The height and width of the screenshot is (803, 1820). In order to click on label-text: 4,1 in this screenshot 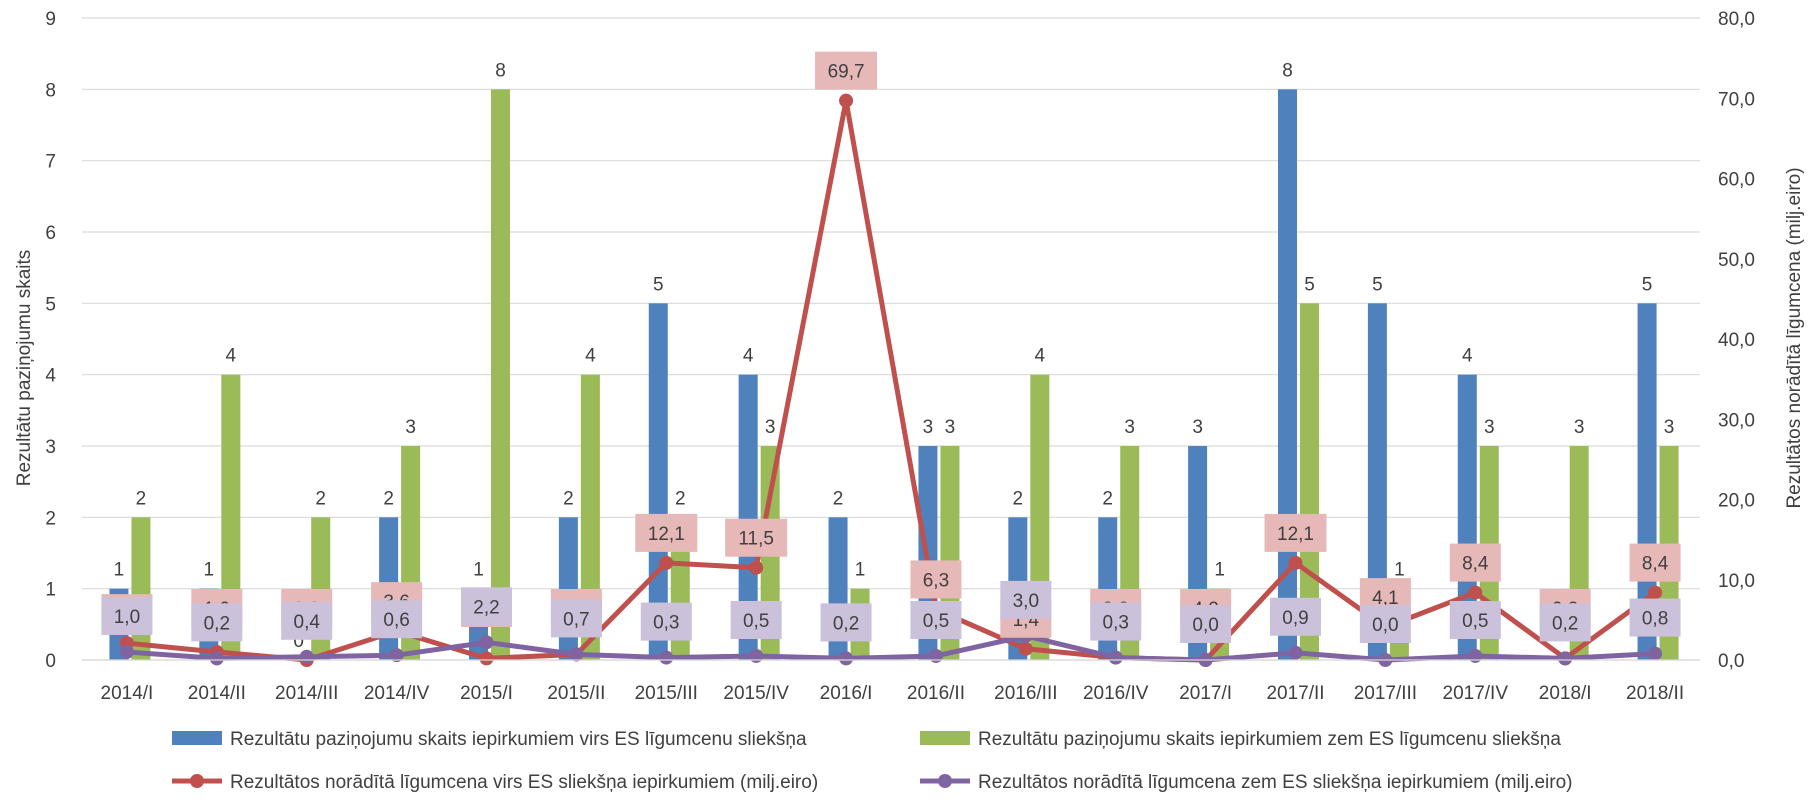, I will do `click(1385, 598)`.